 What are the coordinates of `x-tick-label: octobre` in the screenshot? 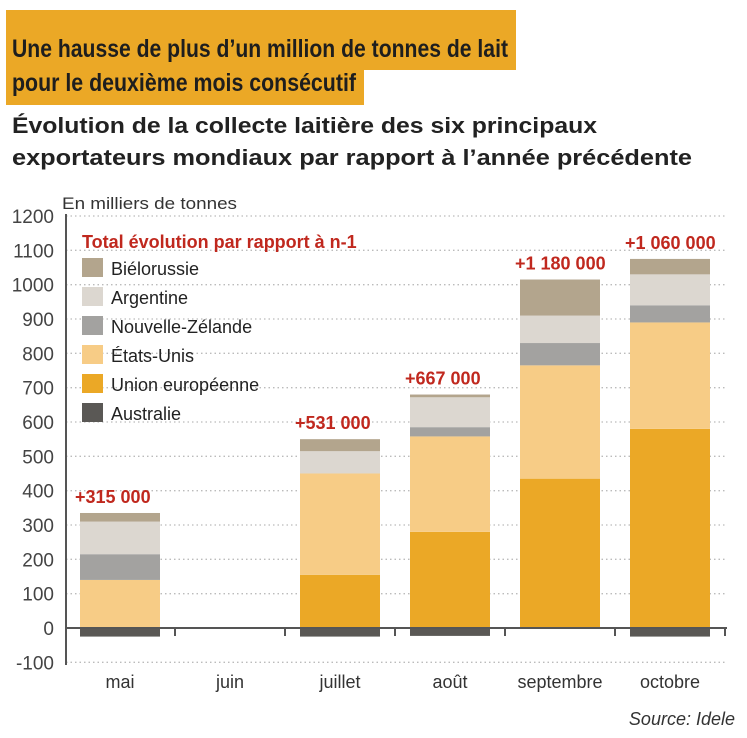 It's located at (670, 682).